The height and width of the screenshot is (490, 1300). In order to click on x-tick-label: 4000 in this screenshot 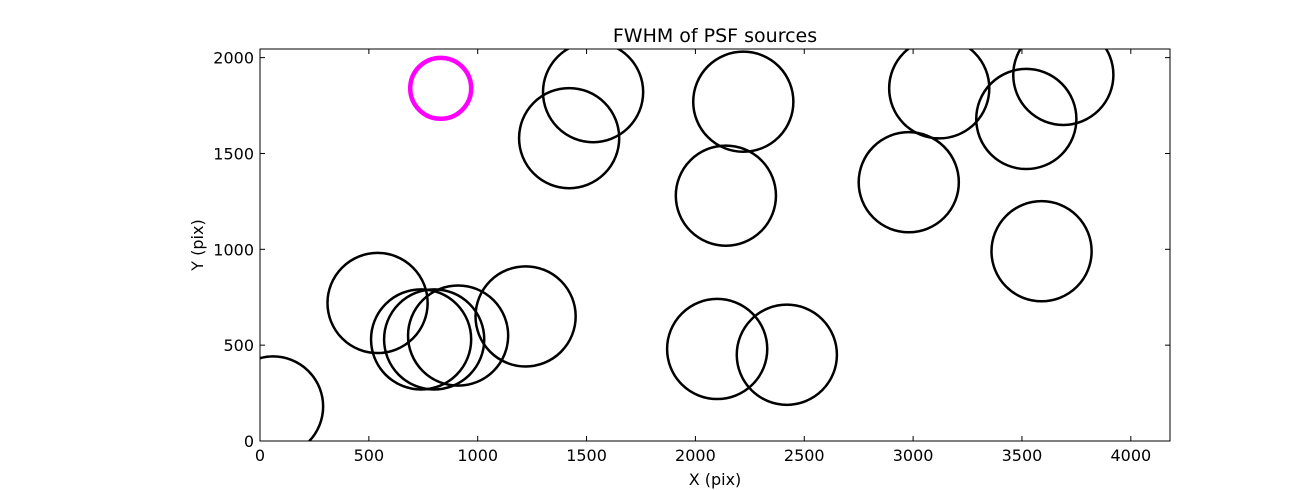, I will do `click(1130, 455)`.